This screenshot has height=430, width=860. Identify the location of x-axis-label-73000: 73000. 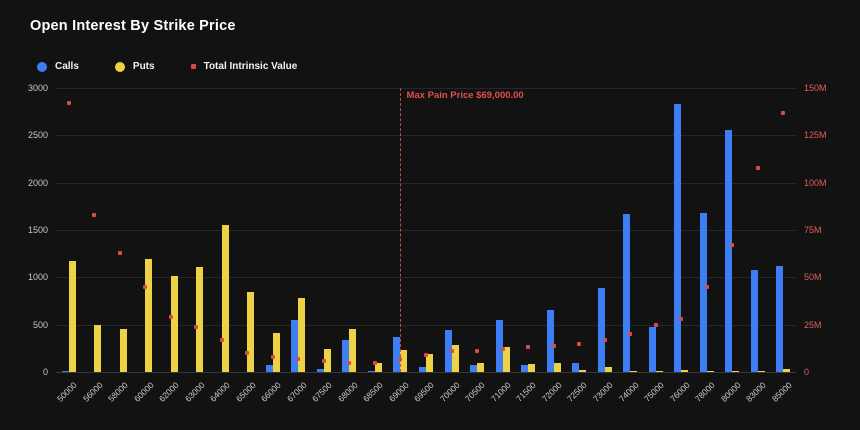
(602, 392).